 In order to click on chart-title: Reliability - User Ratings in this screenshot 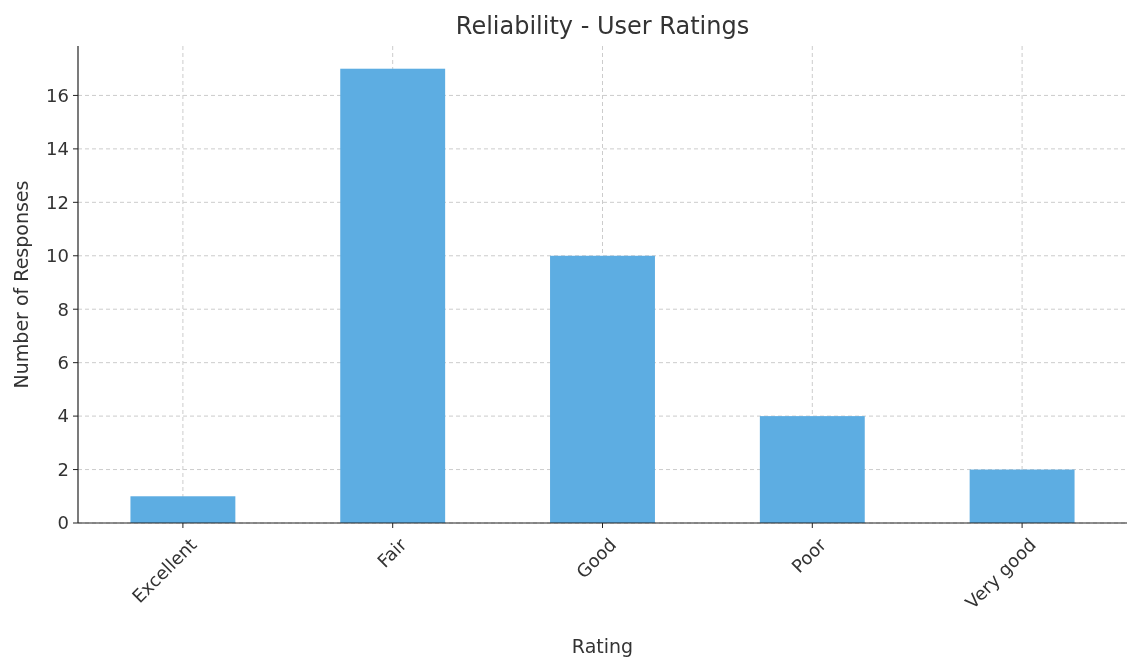, I will do `click(602, 26)`.